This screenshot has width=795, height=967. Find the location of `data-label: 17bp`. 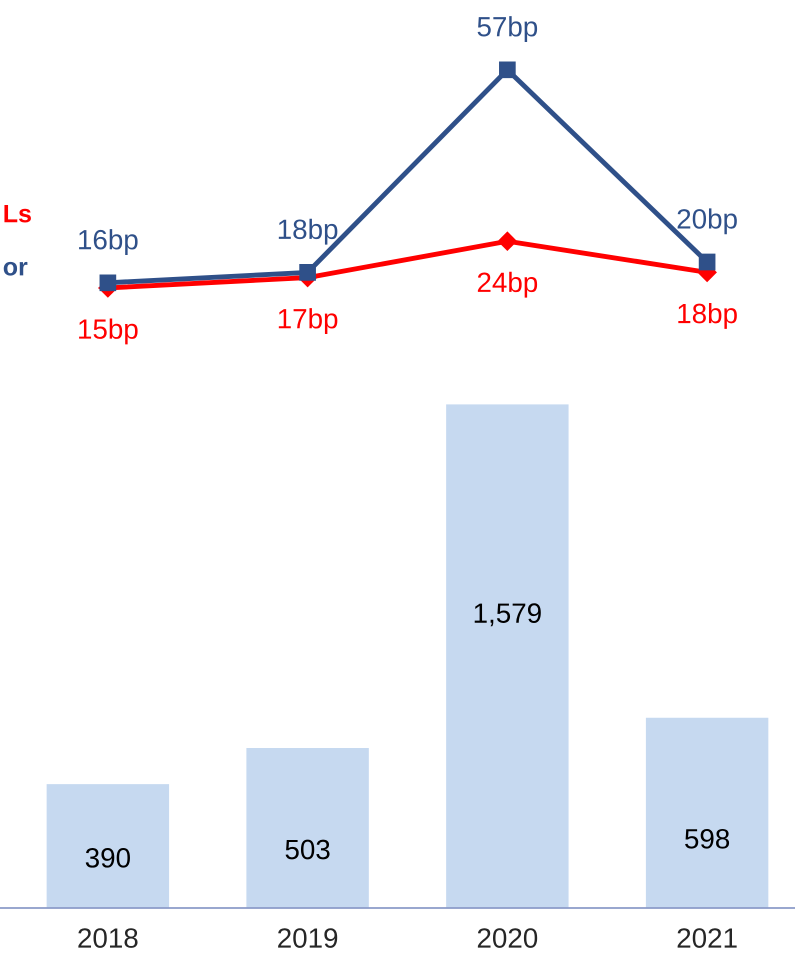

data-label: 17bp is located at coordinates (308, 321).